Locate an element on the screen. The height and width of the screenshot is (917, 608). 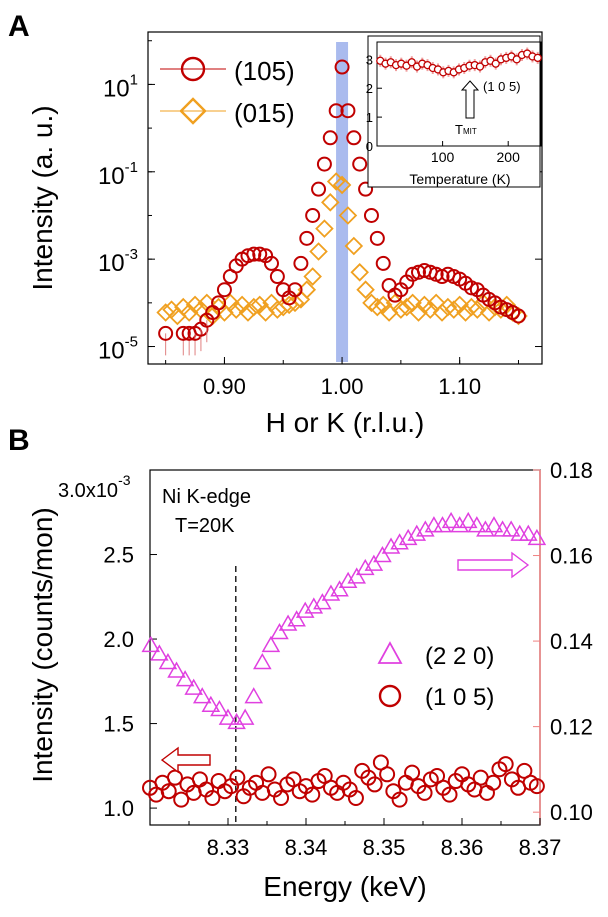
y-tick-label: 10¹ is located at coordinates (120, 86).